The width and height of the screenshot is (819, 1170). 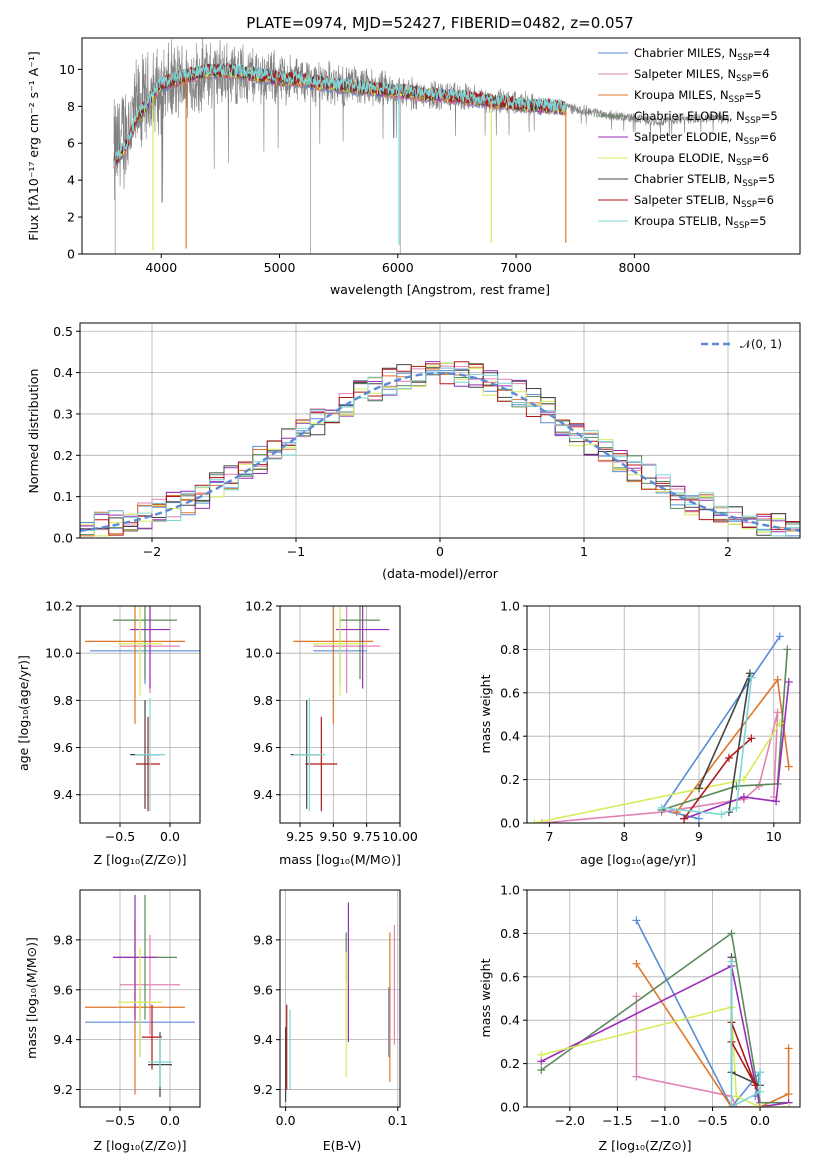 I want to click on weight-z-ylabel: mass weight, so click(x=485, y=997).